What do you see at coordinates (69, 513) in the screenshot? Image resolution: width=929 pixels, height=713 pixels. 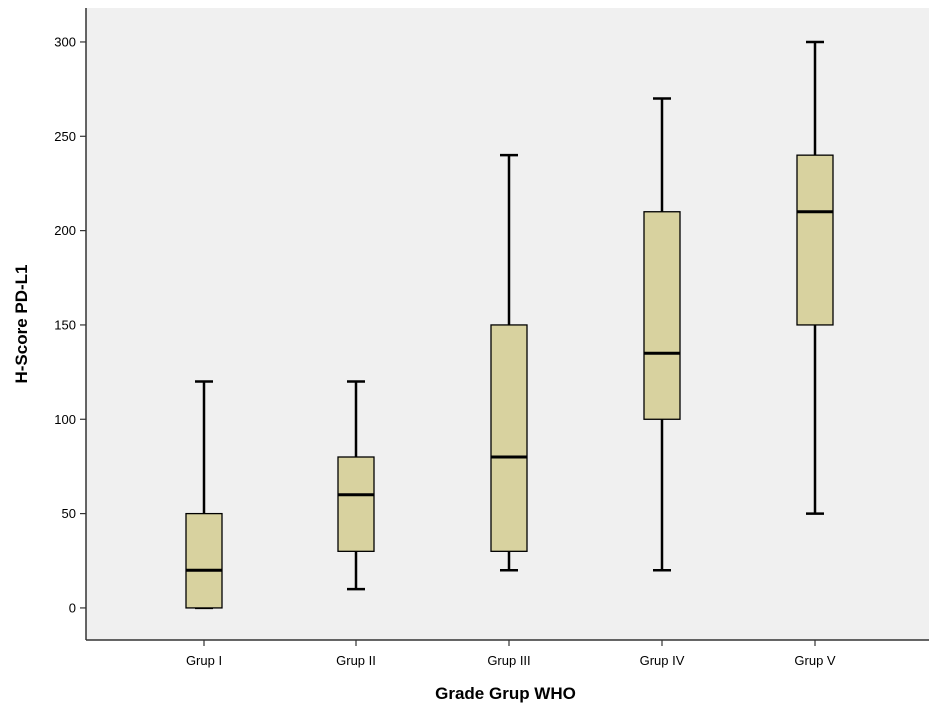 I see `y-tick-label: 50` at bounding box center [69, 513].